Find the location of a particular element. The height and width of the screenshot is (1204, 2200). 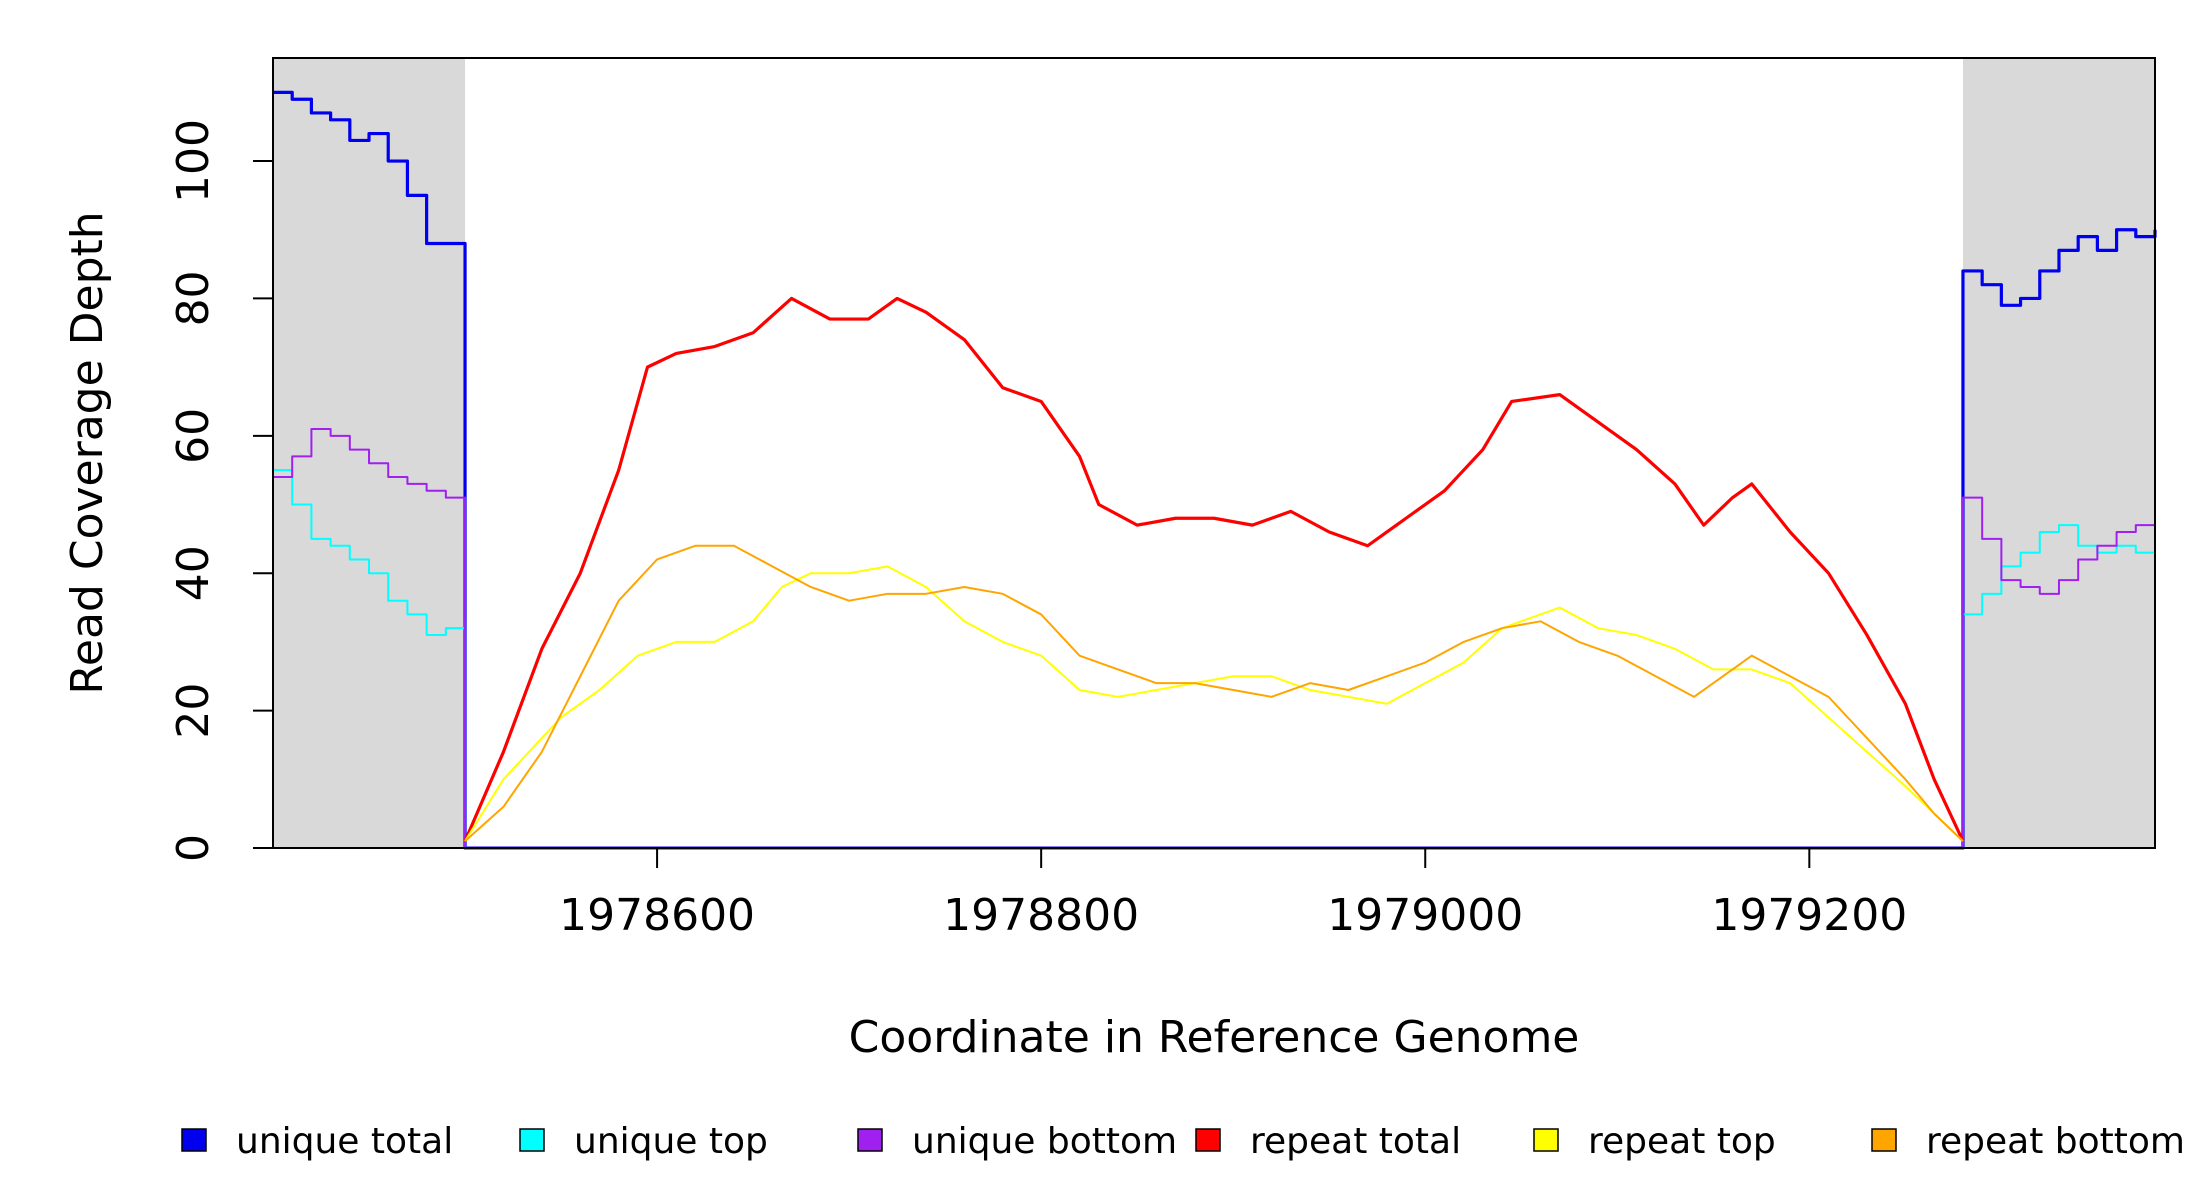

legend-label-repeat-total: repeat total is located at coordinates (1355, 1141).